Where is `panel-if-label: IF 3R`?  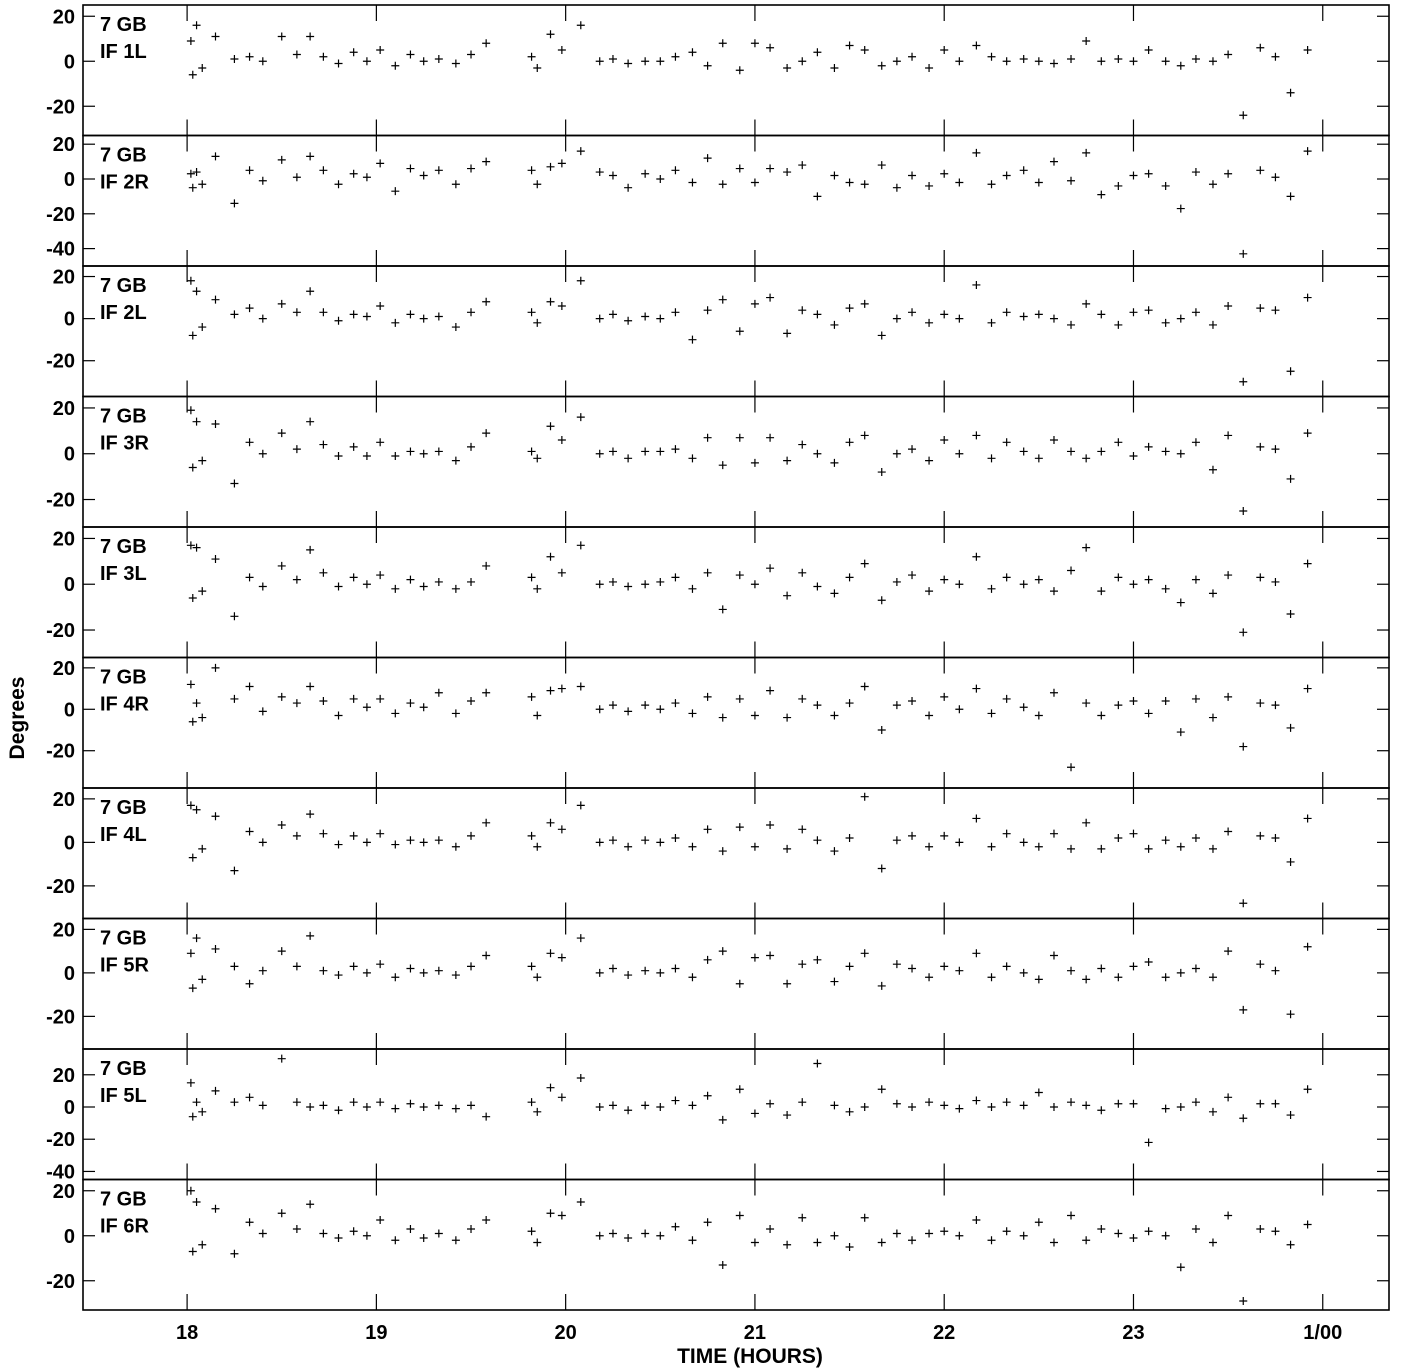 panel-if-label: IF 3R is located at coordinates (124, 444).